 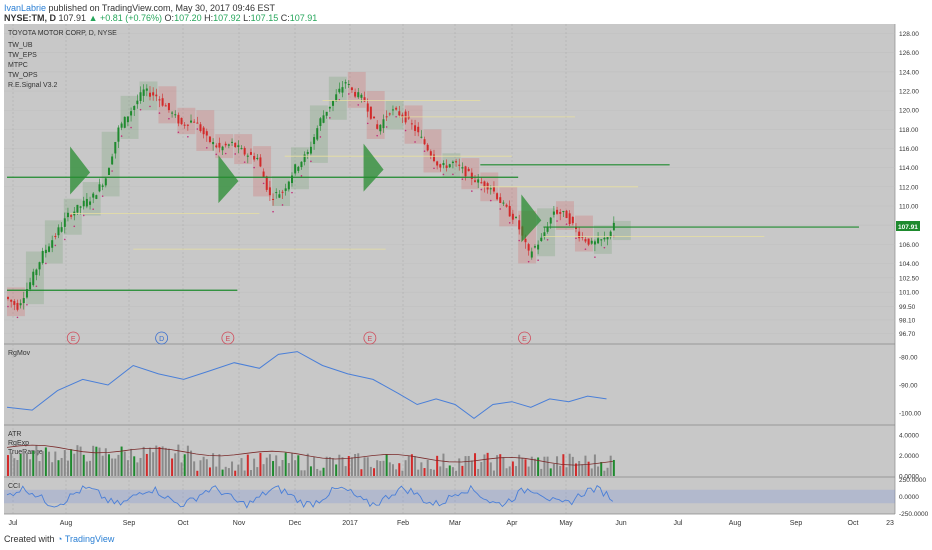 I want to click on time-tick-label: Nov, so click(x=239, y=523).